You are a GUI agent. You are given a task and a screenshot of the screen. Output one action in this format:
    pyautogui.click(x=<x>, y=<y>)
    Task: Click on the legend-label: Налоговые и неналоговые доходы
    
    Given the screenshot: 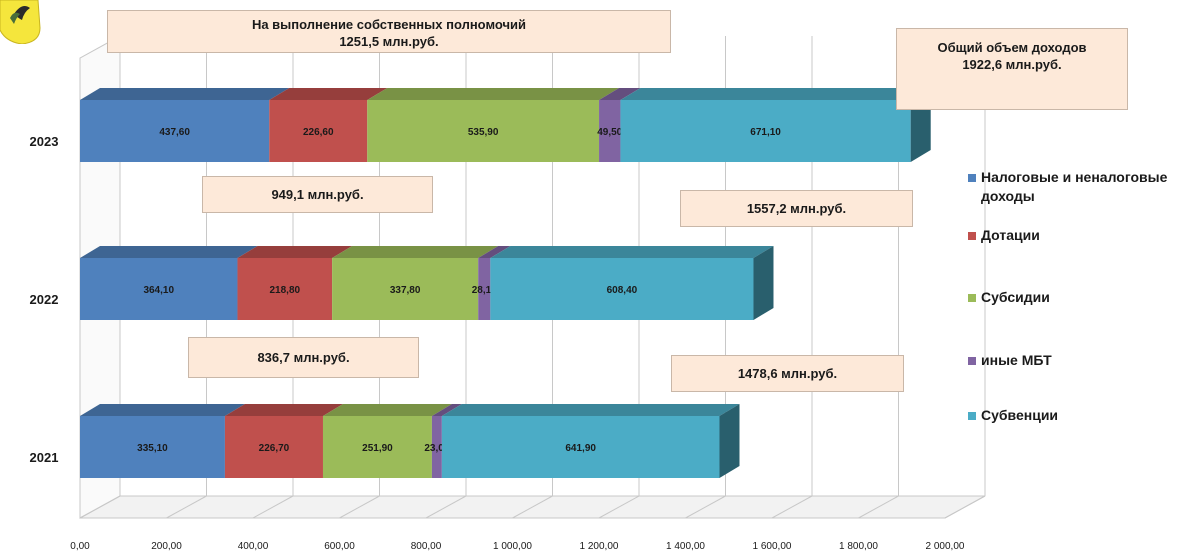 What is the action you would take?
    pyautogui.click(x=1074, y=186)
    